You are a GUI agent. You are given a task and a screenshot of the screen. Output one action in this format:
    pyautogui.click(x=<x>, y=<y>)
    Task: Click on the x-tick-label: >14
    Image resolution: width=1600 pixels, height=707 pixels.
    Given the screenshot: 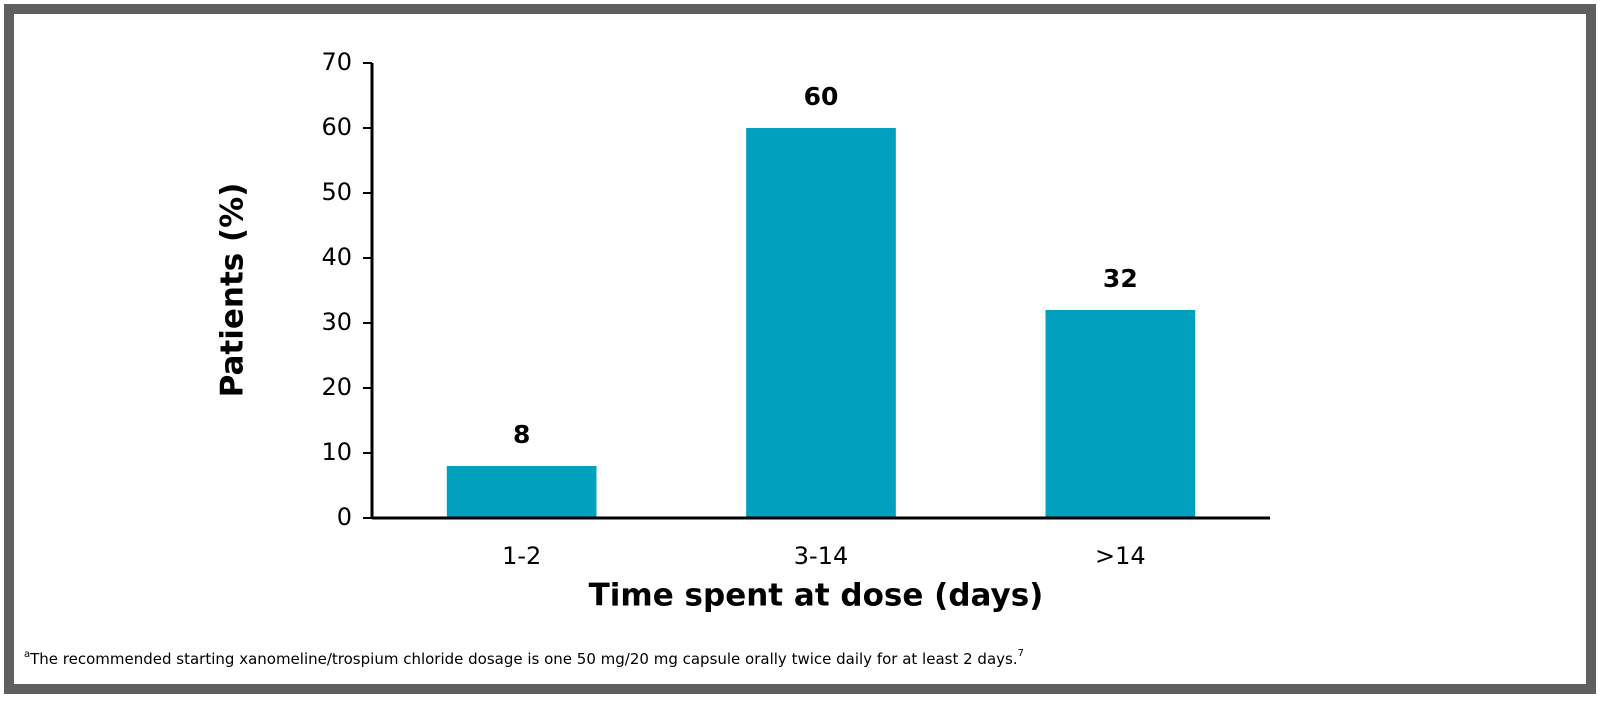 What is the action you would take?
    pyautogui.click(x=1120, y=556)
    